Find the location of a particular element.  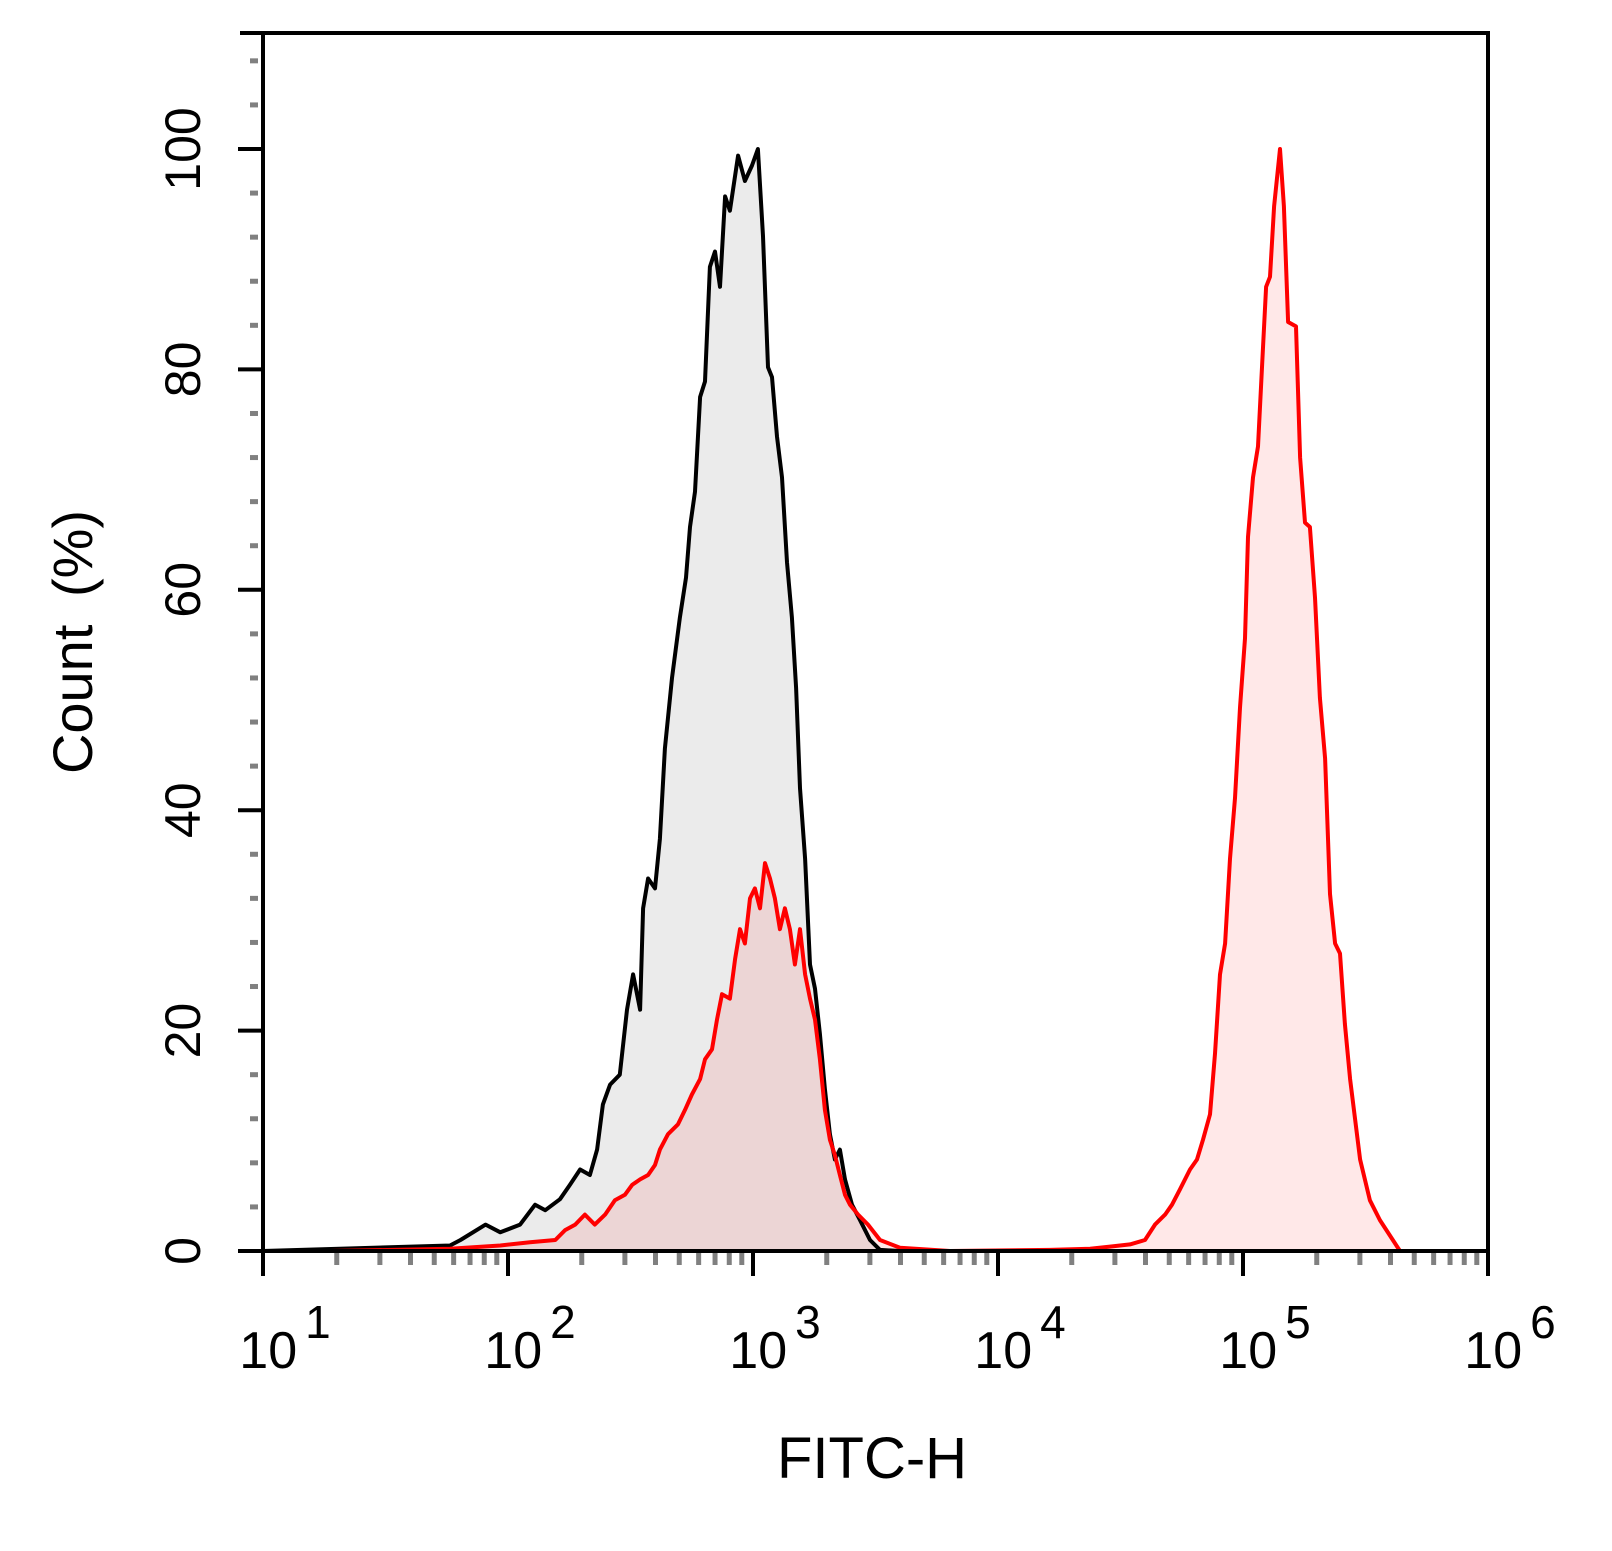

x-tick-exponent: 4 is located at coordinates (1053, 1322).